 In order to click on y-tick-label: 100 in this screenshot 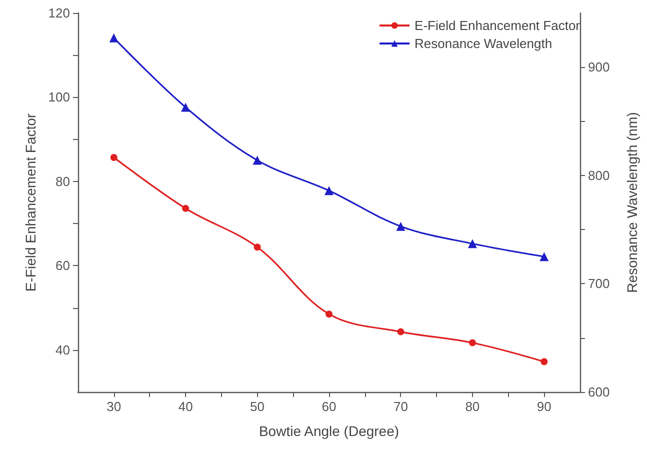, I will do `click(59, 97)`.